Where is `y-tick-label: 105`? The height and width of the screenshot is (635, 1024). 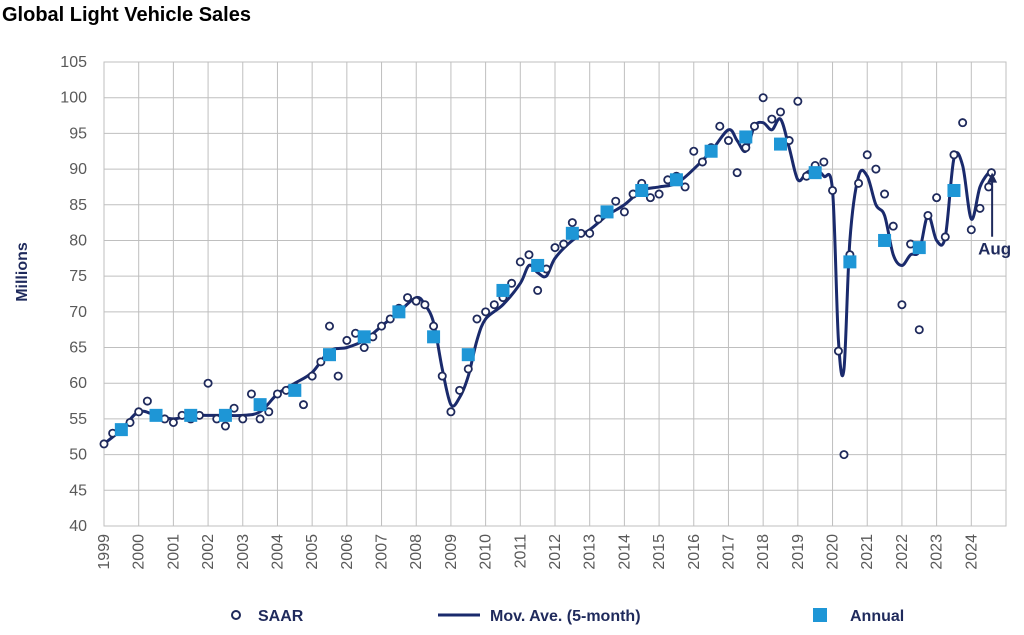
y-tick-label: 105 is located at coordinates (73, 62).